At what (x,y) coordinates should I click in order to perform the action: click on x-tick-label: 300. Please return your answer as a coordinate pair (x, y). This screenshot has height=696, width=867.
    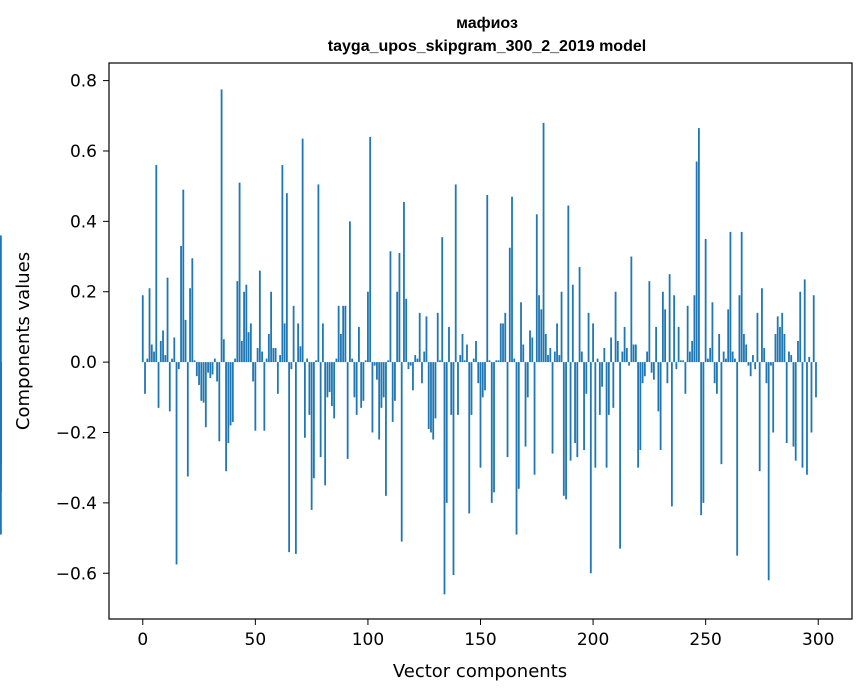
    Looking at the image, I should click on (818, 640).